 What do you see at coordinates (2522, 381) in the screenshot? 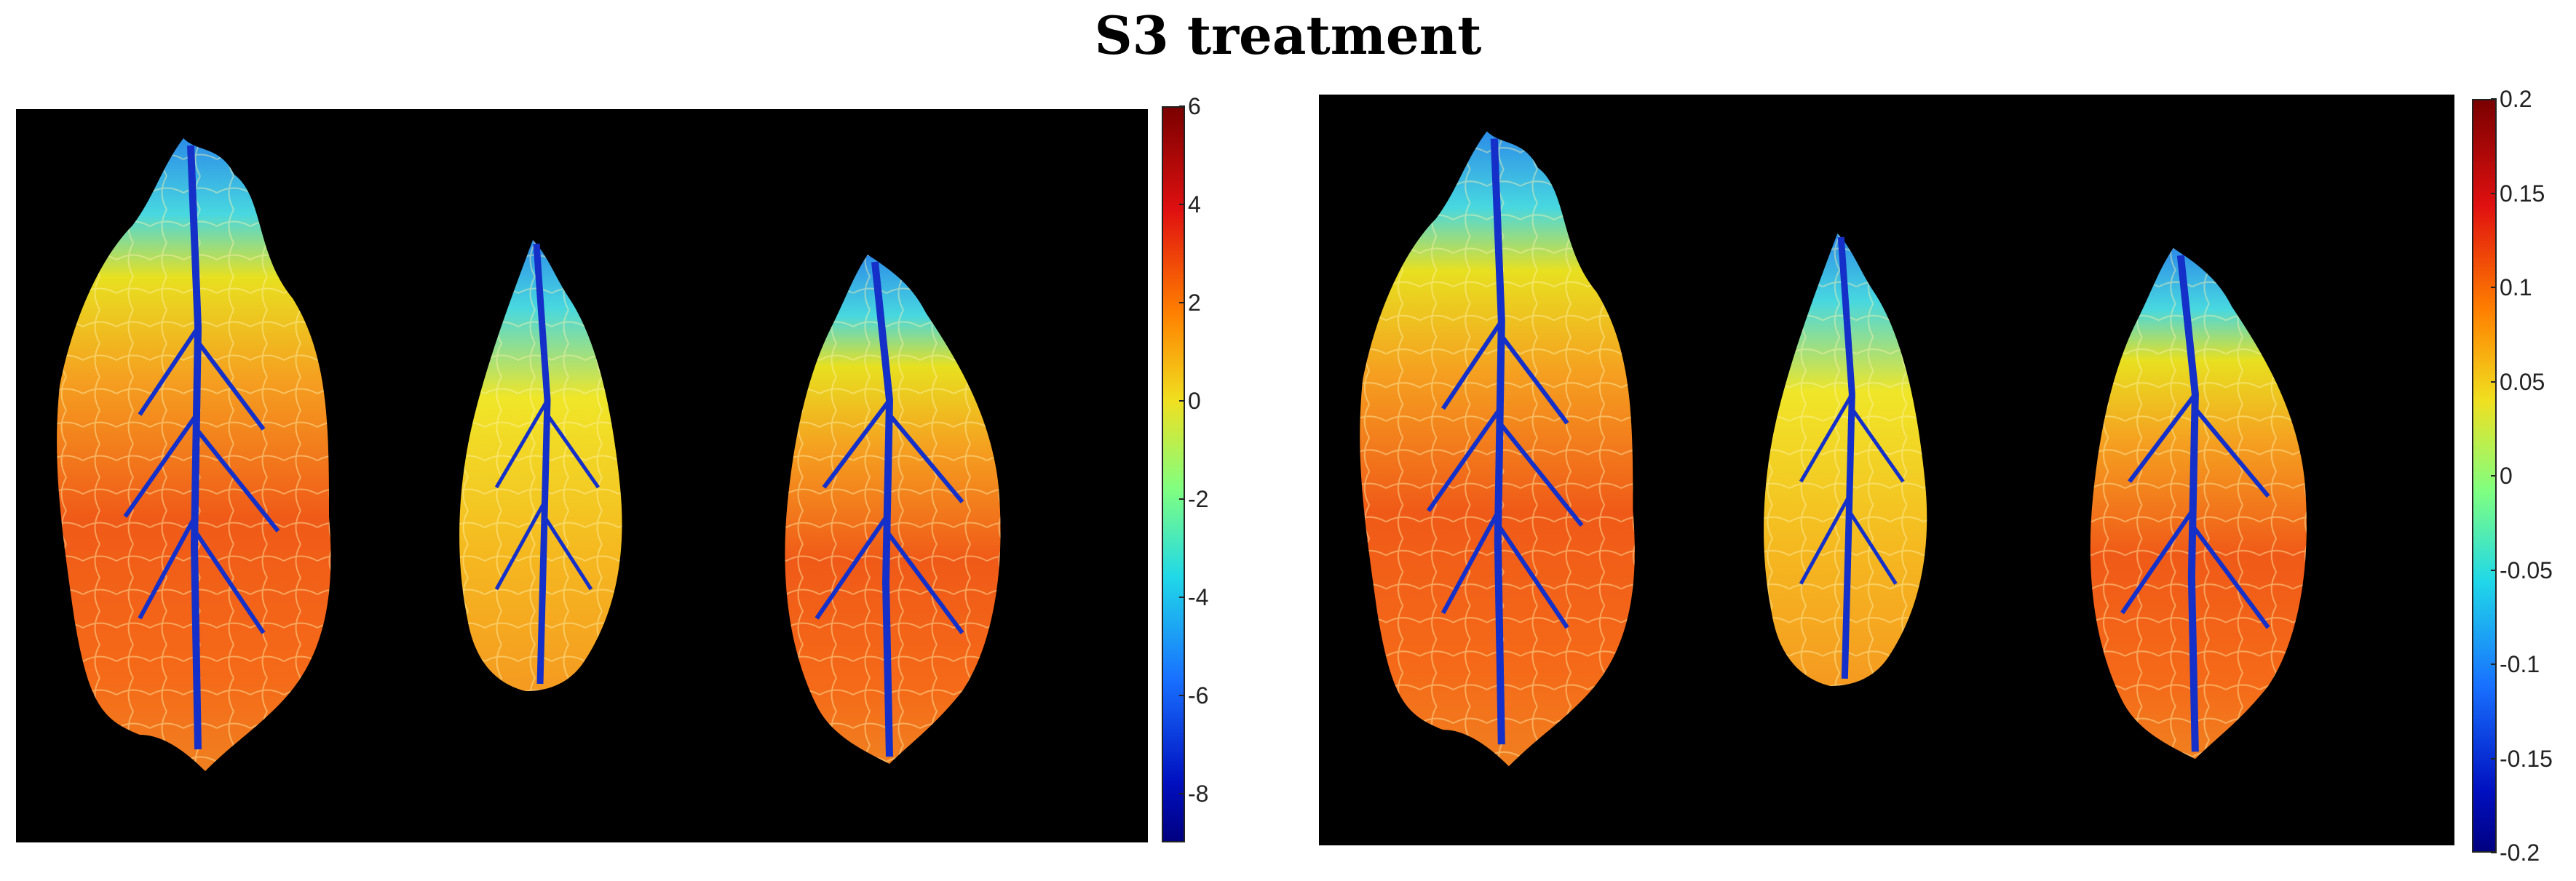
I see `colorbar-tick-label: 0.05` at bounding box center [2522, 381].